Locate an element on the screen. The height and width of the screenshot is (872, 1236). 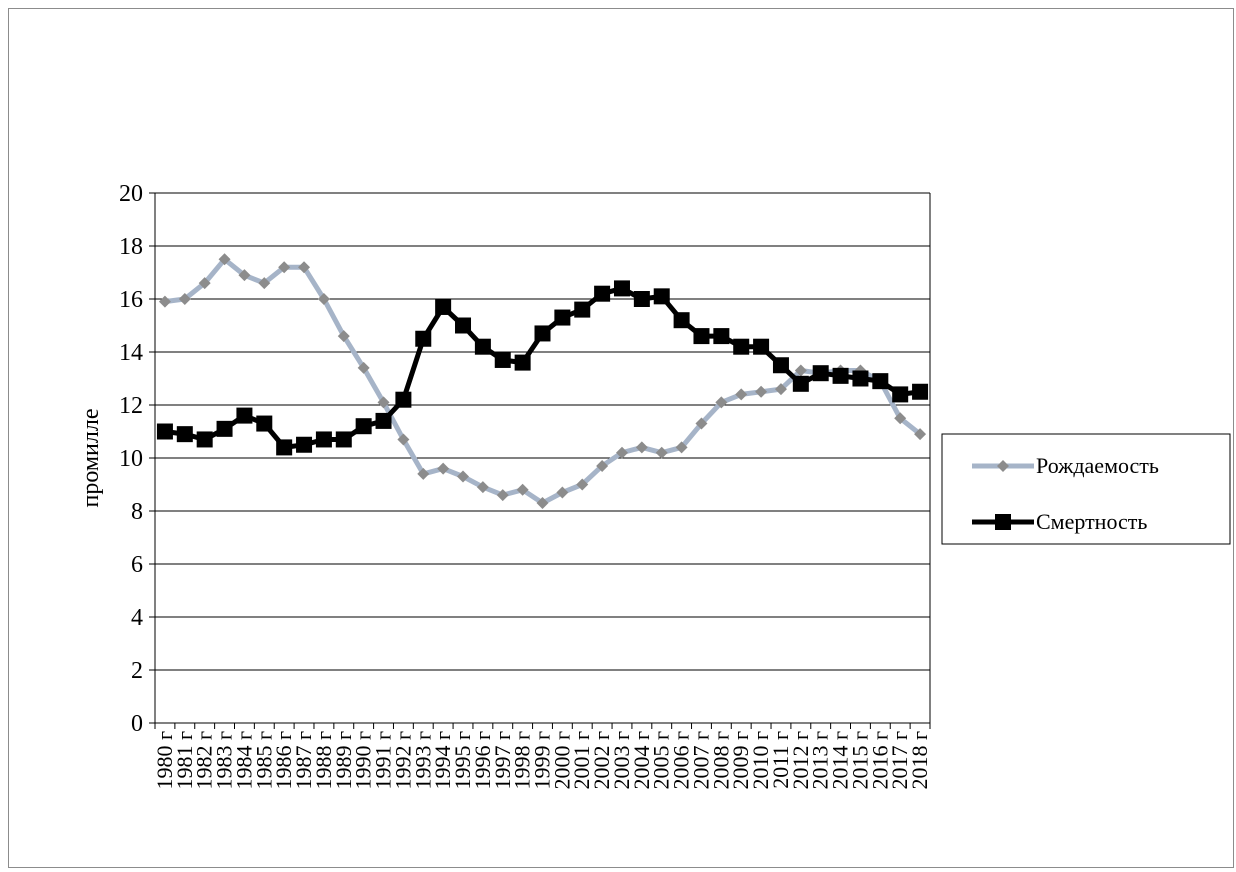
legend-label: Смертность is located at coordinates (1091, 521).